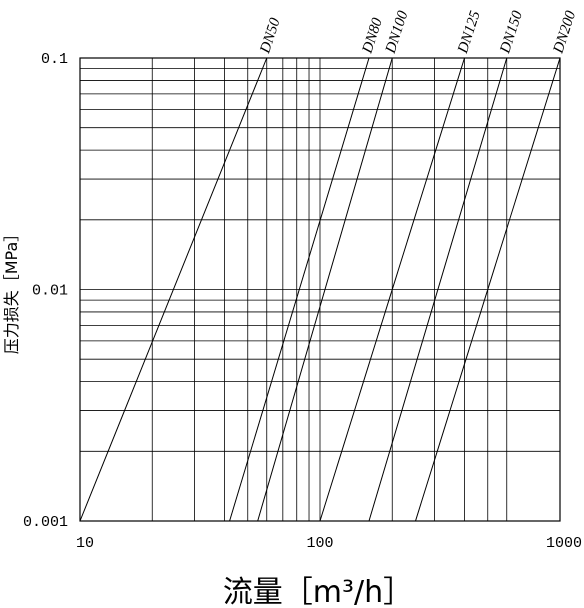 This screenshot has width=584, height=608. I want to click on x-tick-label: 10, so click(85, 543).